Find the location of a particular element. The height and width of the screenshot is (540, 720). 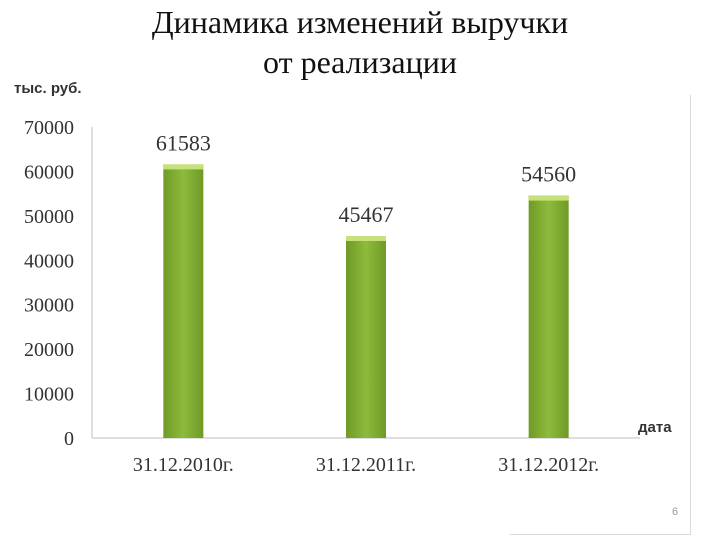

y-tick-label: 0 is located at coordinates (69, 439).